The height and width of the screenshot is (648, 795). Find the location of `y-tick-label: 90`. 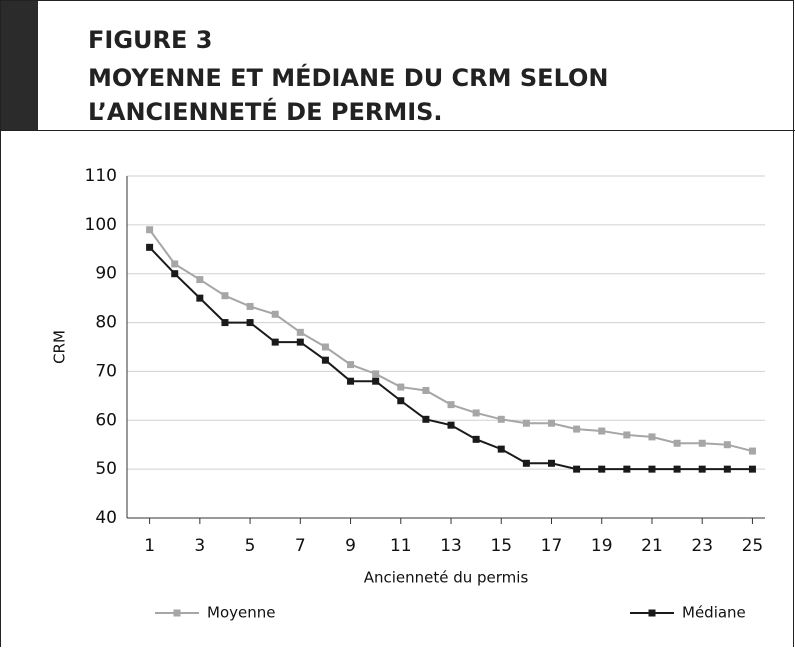

y-tick-label: 90 is located at coordinates (106, 274).